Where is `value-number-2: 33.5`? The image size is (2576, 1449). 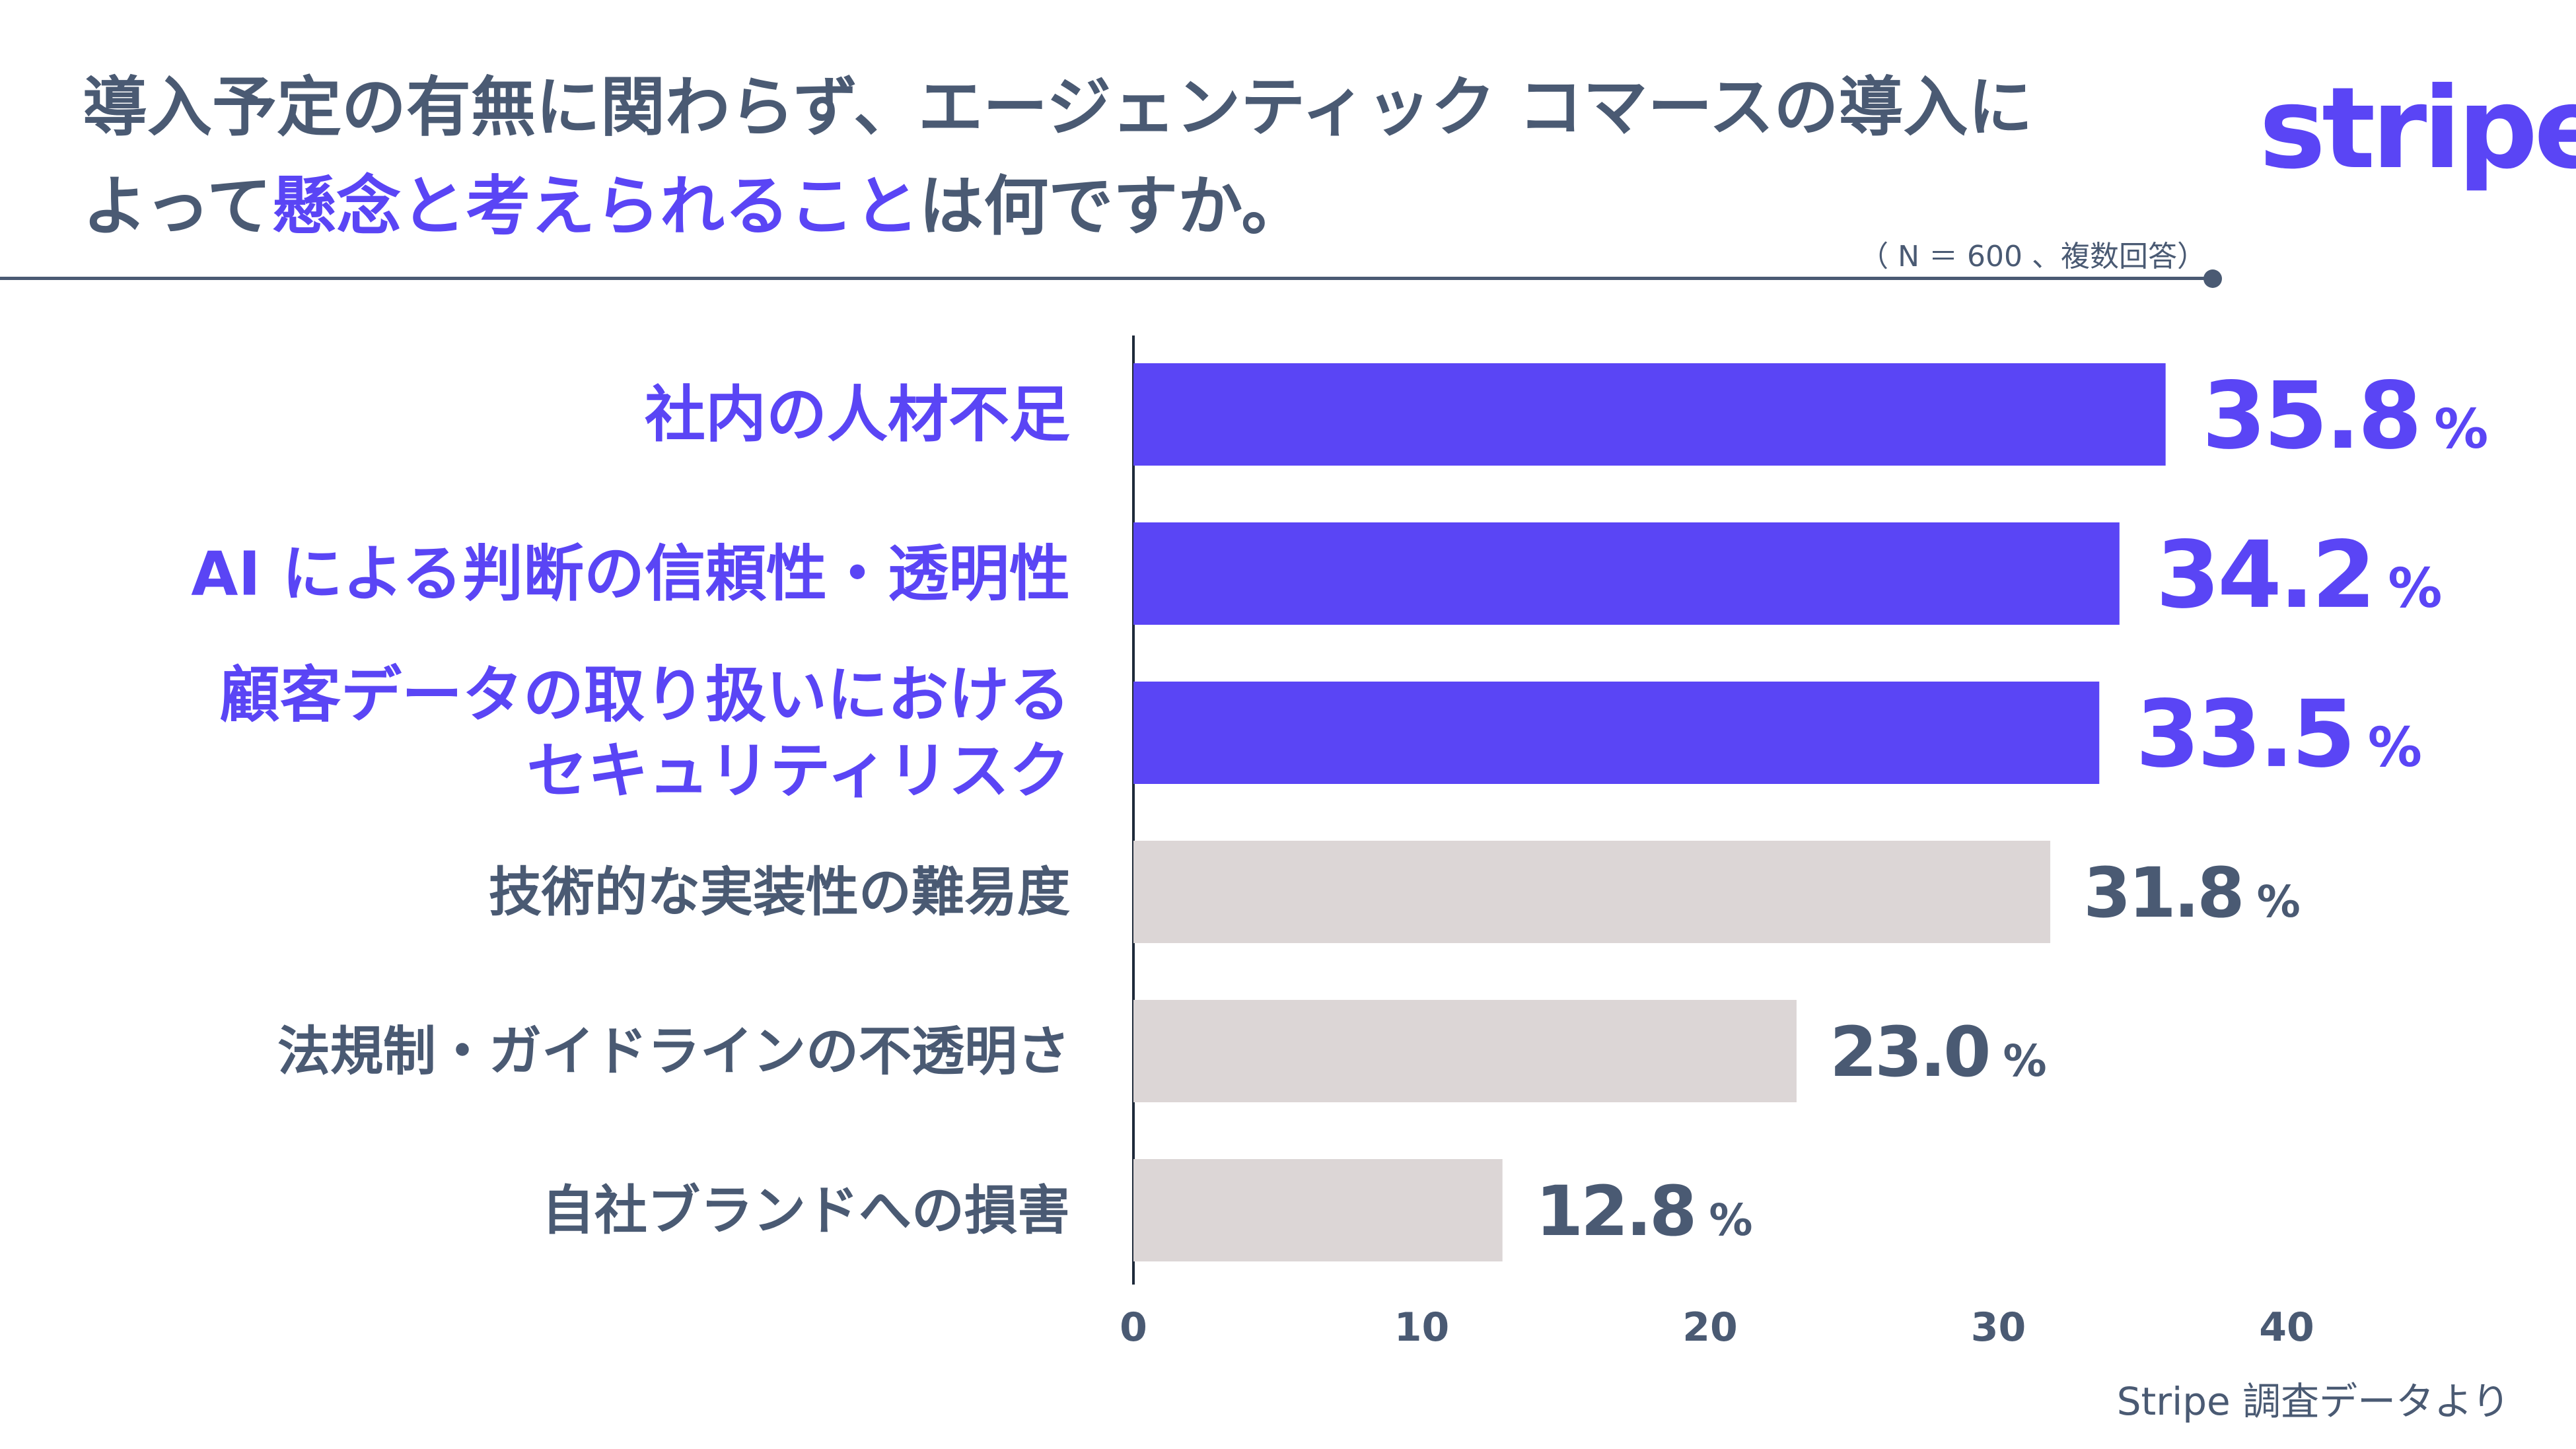
value-number-2: 33.5 is located at coordinates (2244, 735).